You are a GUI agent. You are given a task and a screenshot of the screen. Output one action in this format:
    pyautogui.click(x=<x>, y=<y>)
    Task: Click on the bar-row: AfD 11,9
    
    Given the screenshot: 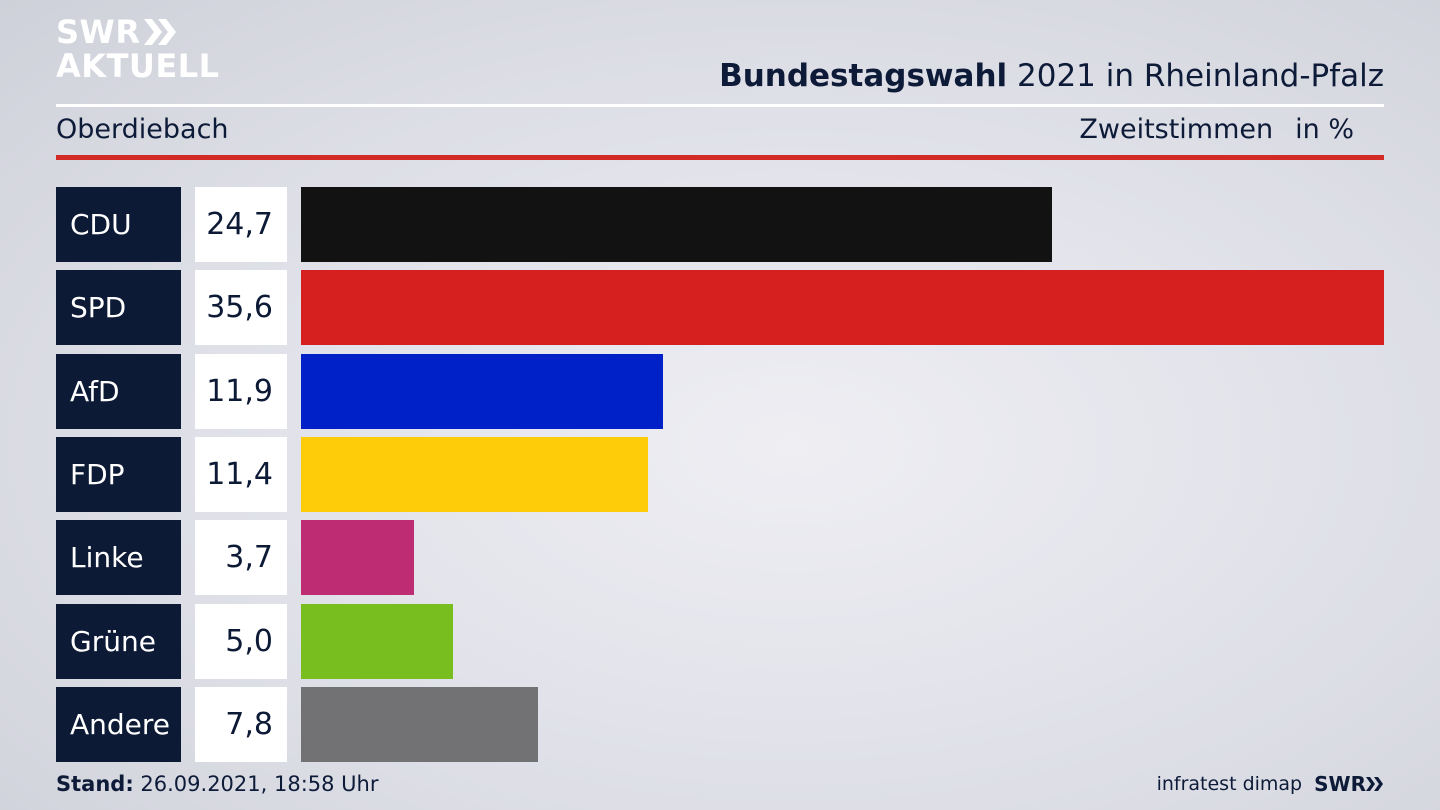 What is the action you would take?
    pyautogui.click(x=720, y=391)
    